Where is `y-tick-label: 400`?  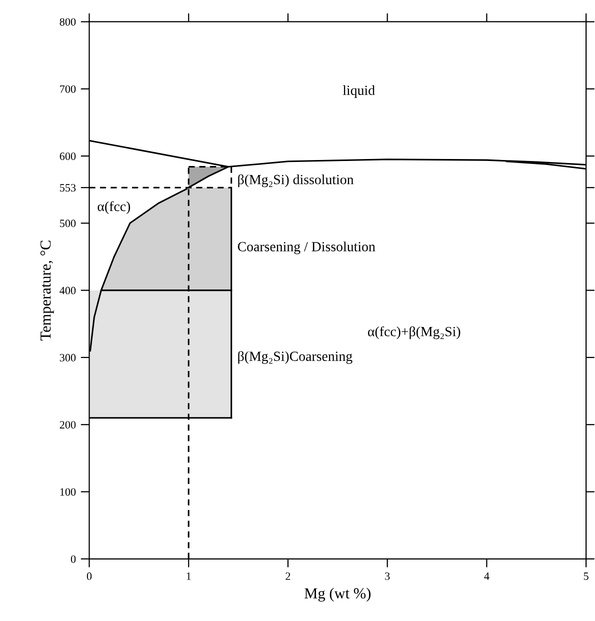
y-tick-label: 400 is located at coordinates (68, 290).